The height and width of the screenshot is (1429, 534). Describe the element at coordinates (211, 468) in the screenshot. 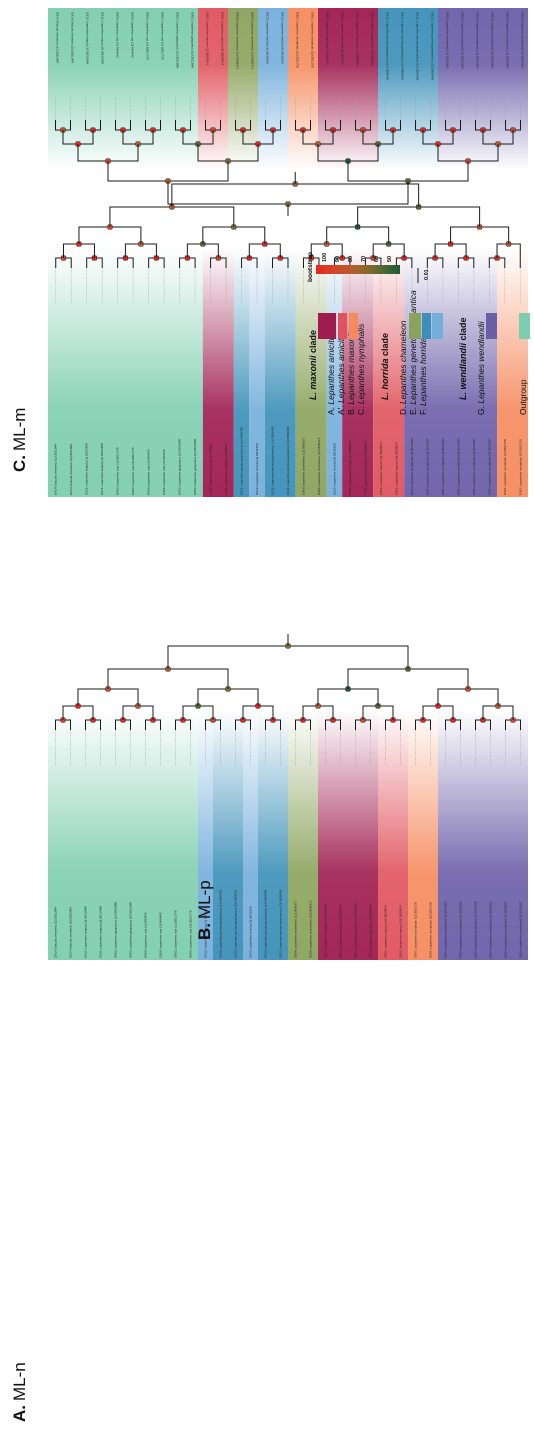

I see `leaf-label: DX01 Lepanthes amicitiae (1) AB8614` at that location.